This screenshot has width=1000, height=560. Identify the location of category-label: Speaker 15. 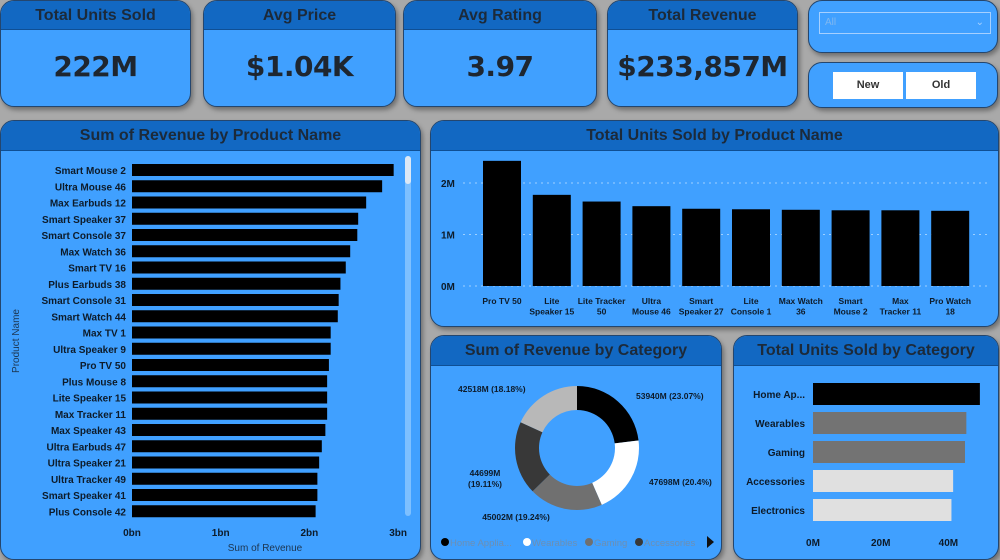
(551, 312).